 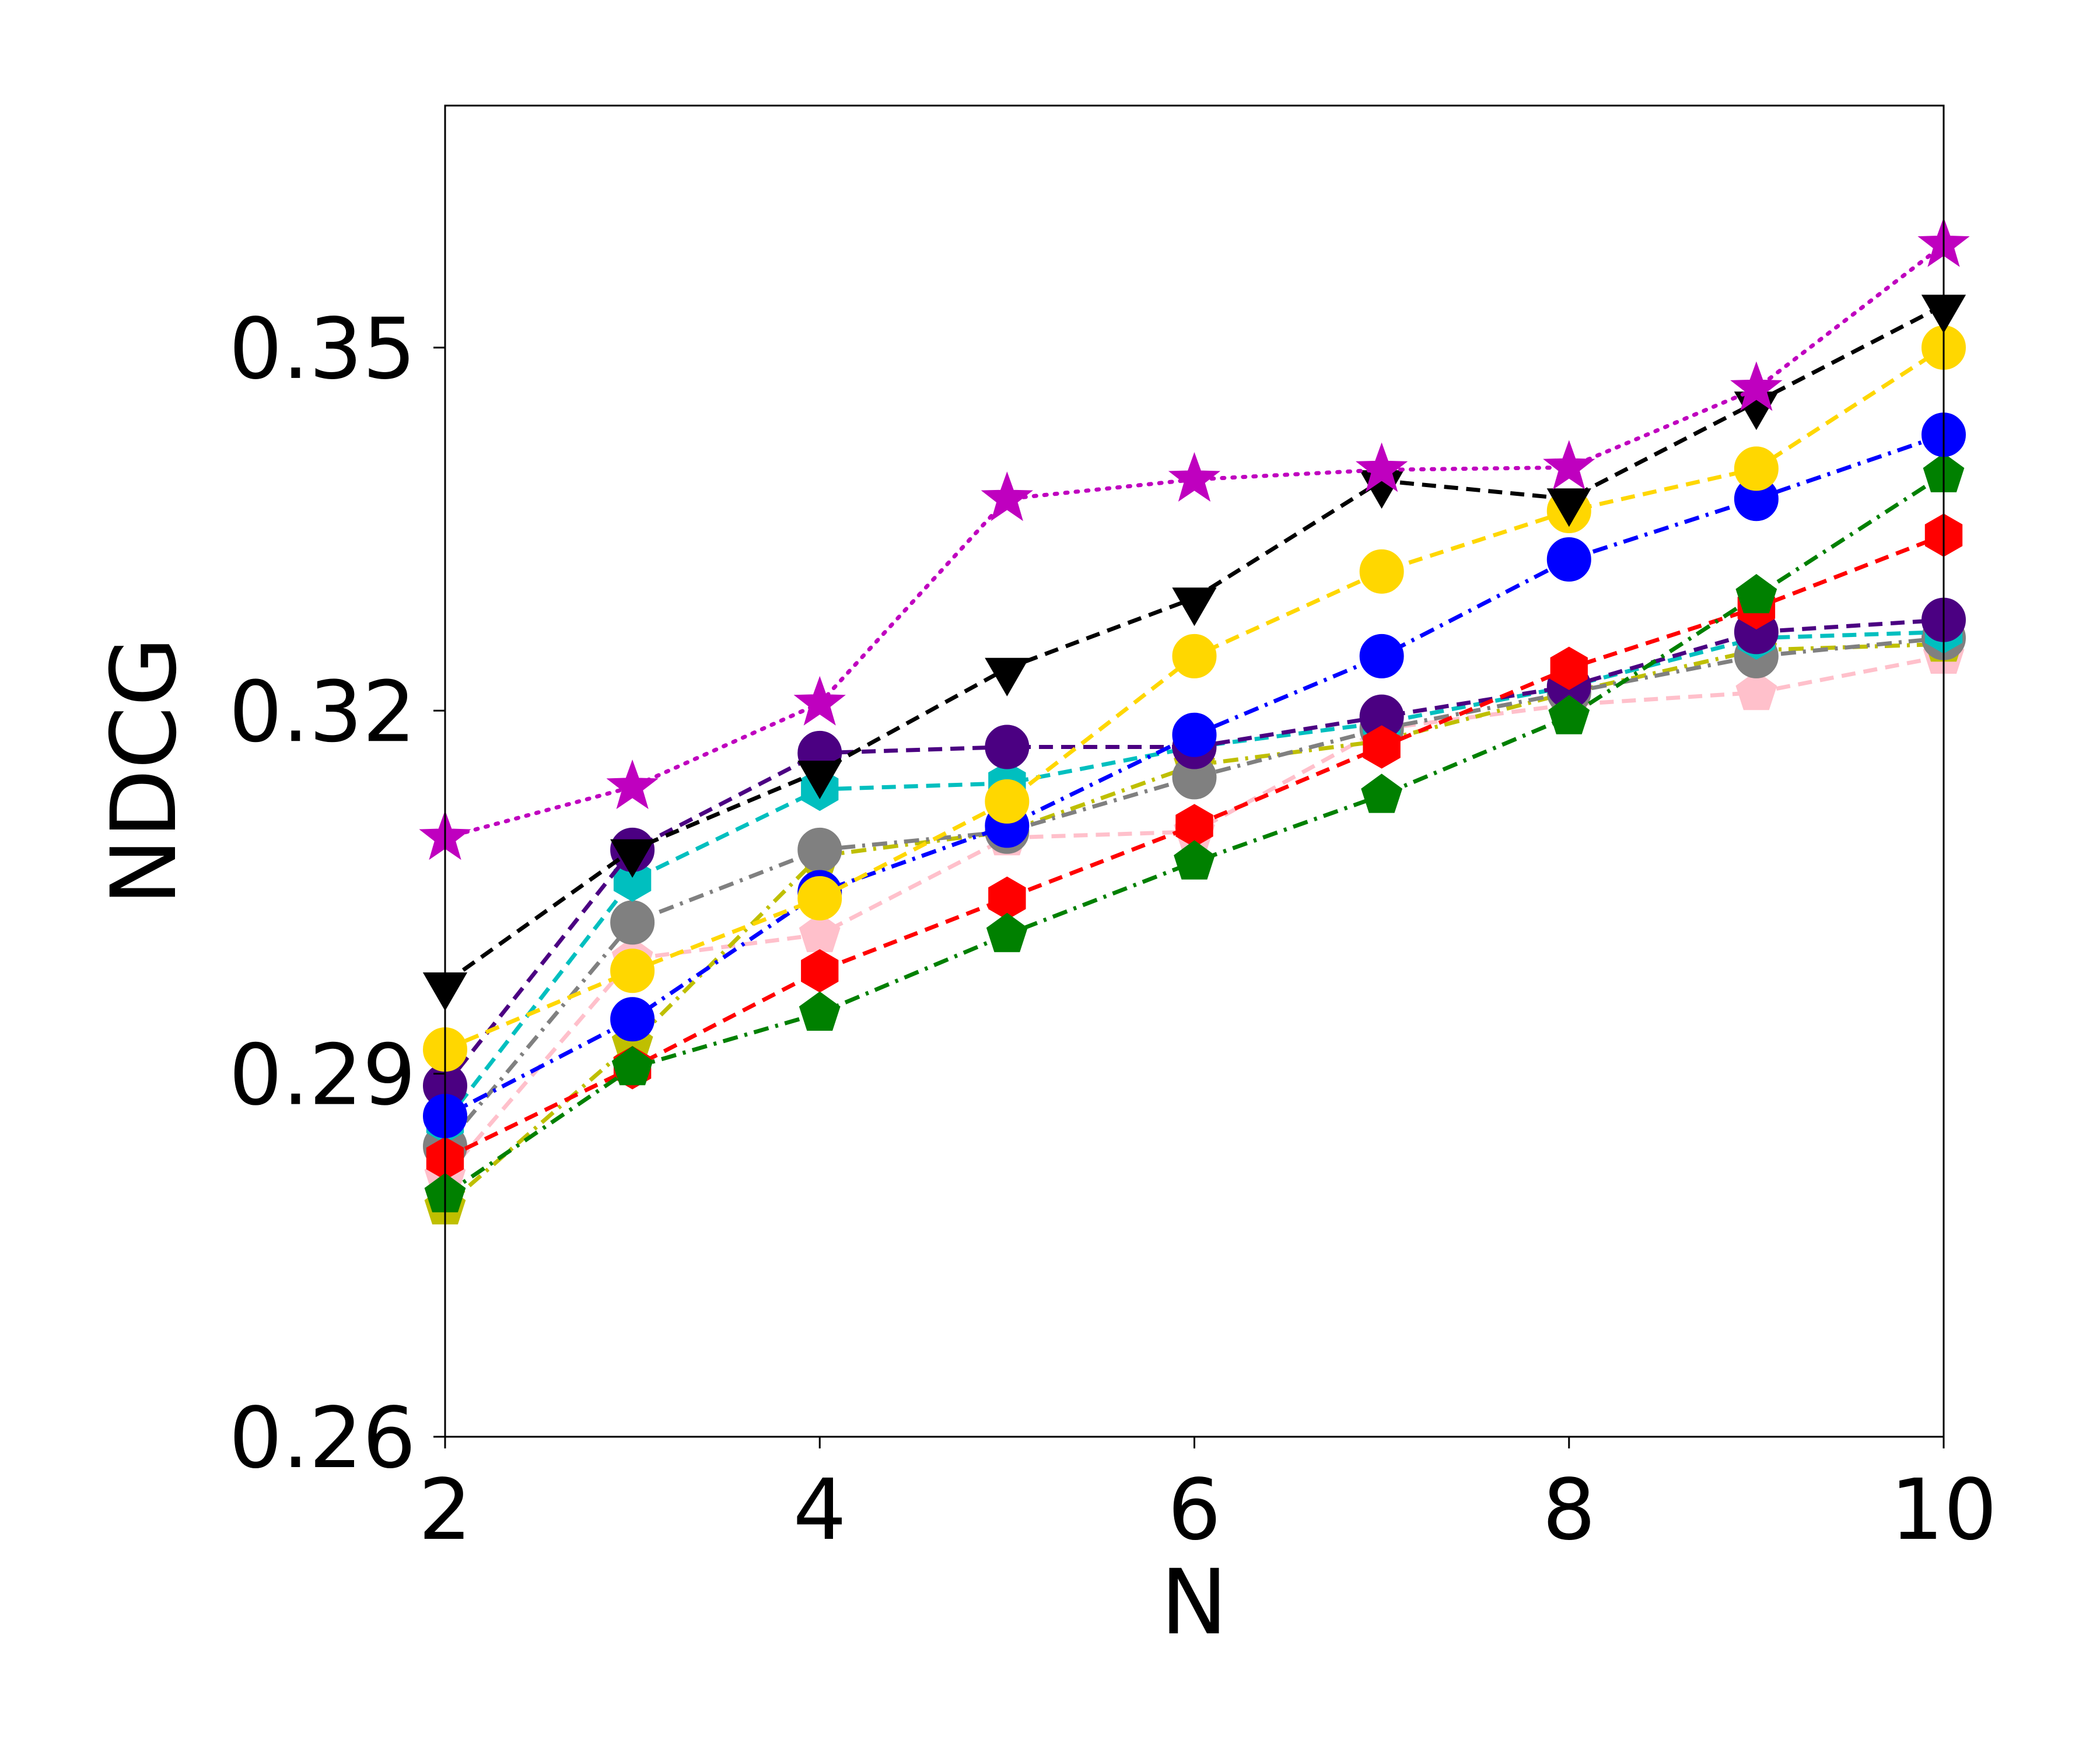 I want to click on y-tick-label: 0.26, so click(x=322, y=1438).